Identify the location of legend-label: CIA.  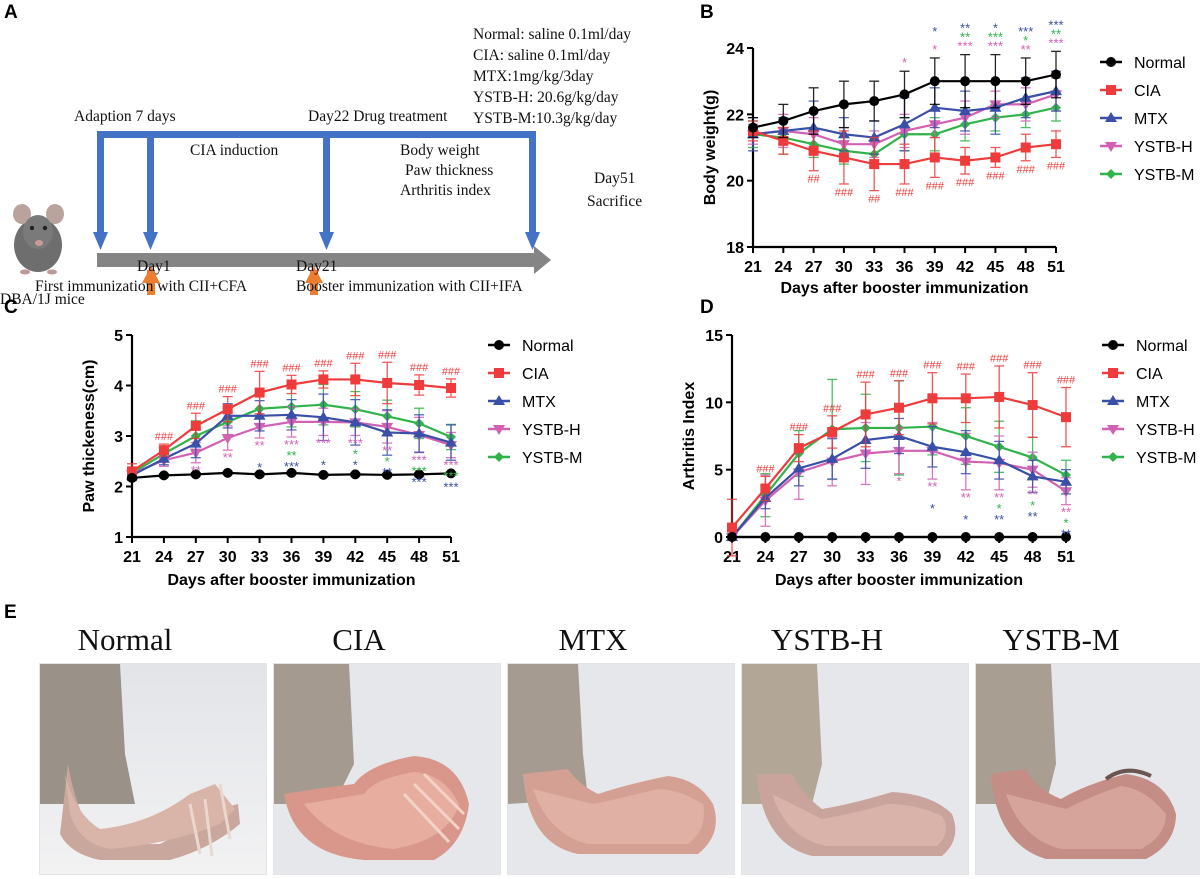
(535, 374).